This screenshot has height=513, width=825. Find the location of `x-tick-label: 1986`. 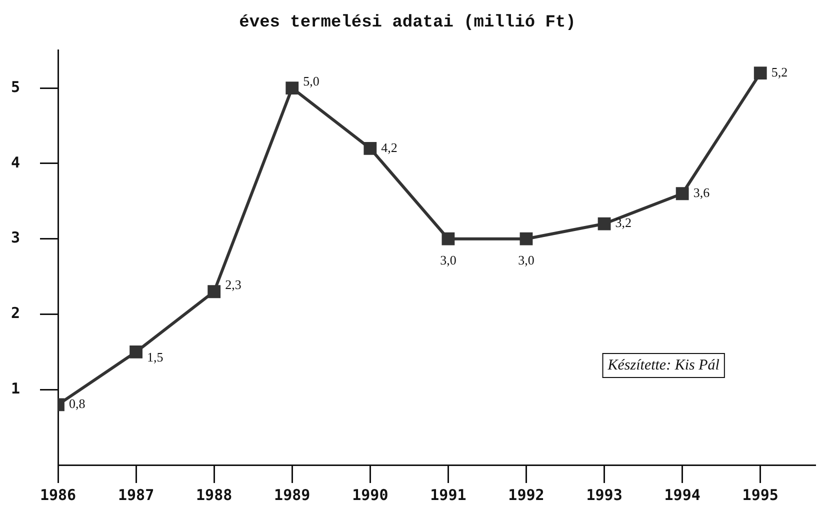

x-tick-label: 1986 is located at coordinates (58, 495).